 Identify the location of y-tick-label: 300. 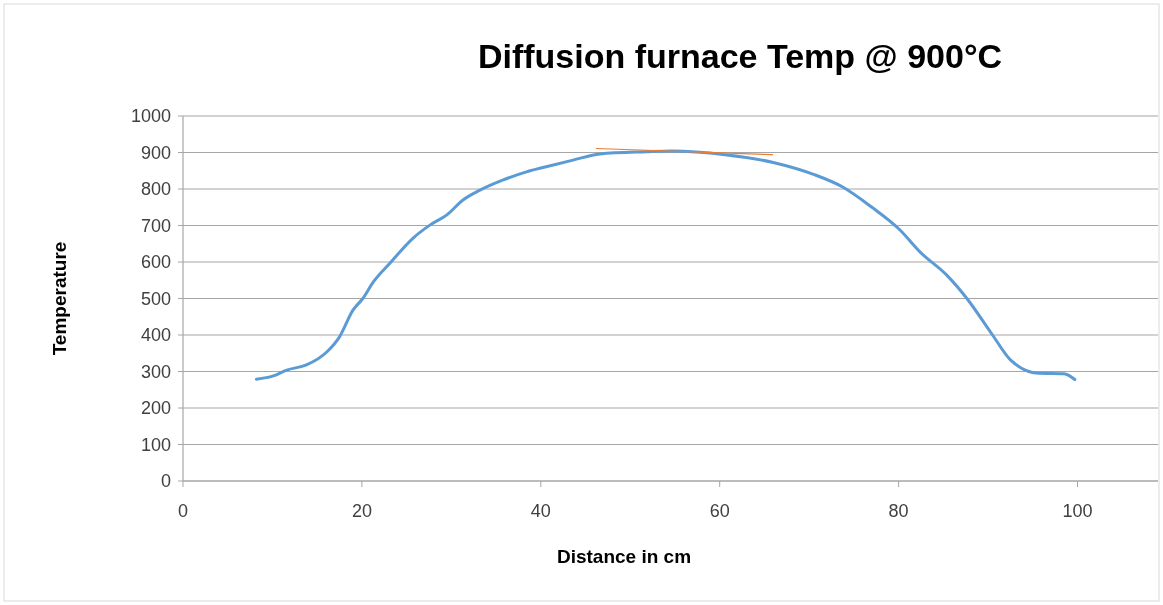
(155, 371).